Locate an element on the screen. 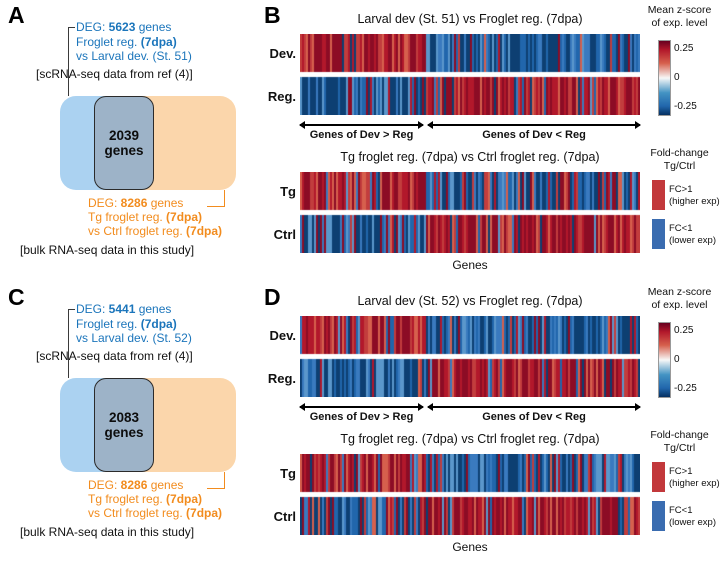 The width and height of the screenshot is (721, 565). colorbar-tick-low: -0.25 is located at coordinates (685, 388).